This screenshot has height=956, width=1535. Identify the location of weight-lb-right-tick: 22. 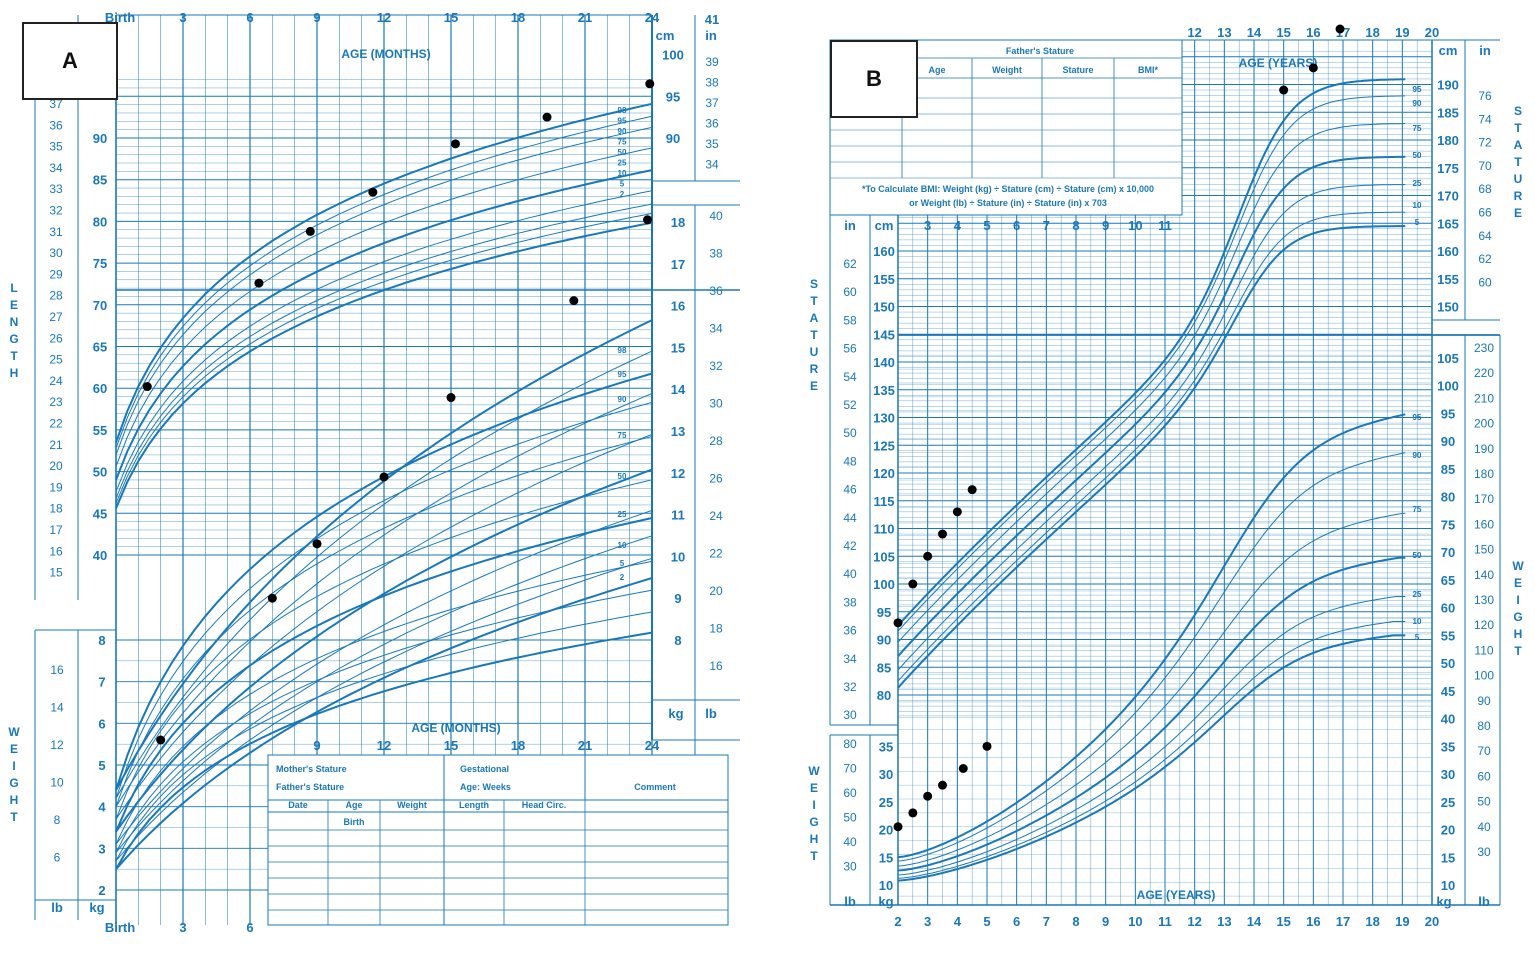
(716, 554).